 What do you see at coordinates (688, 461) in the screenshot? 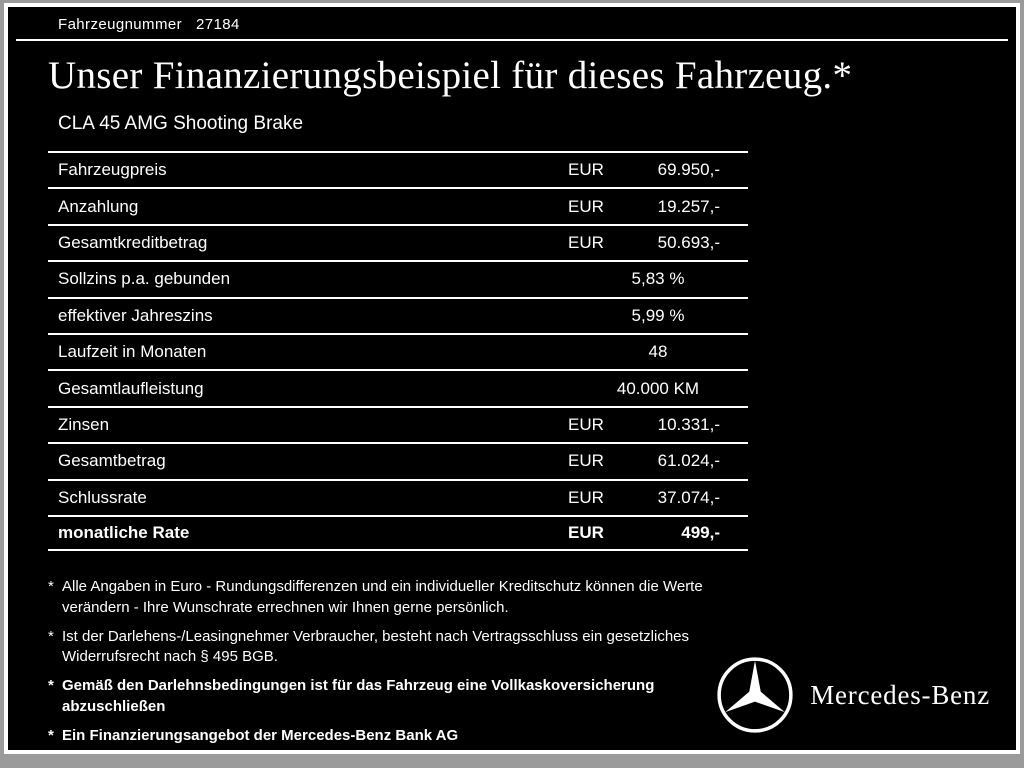
I see `row-value: 61.024,-` at bounding box center [688, 461].